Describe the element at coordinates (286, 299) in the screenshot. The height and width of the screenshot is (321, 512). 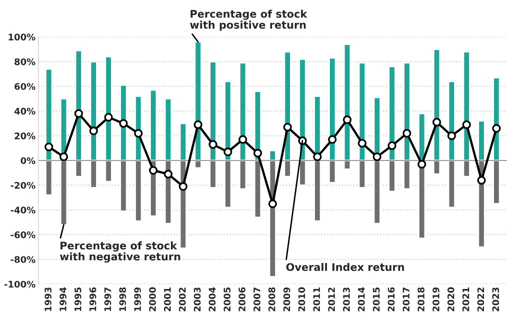
I see `x-tick-label: 2009` at that location.